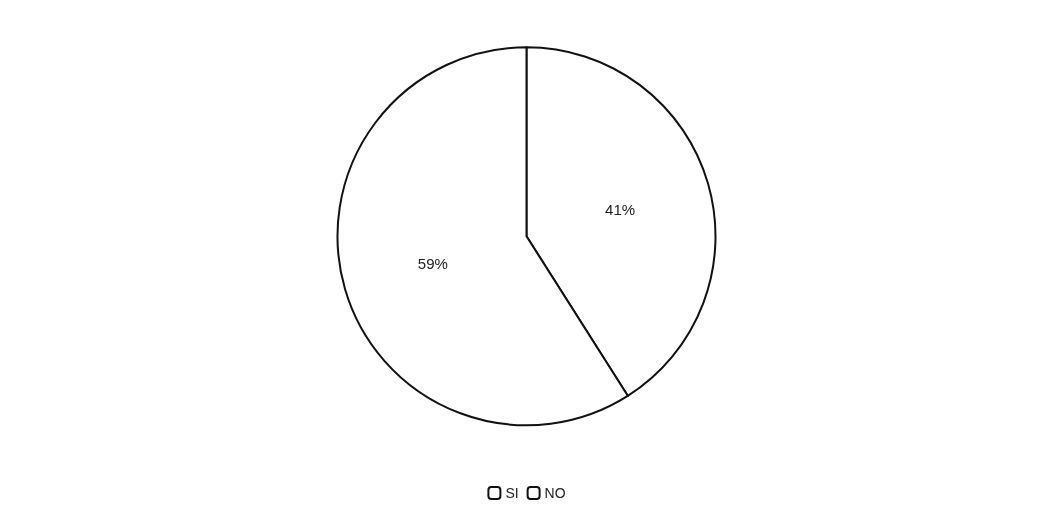  What do you see at coordinates (432, 263) in the screenshot?
I see `data-label: 59%` at bounding box center [432, 263].